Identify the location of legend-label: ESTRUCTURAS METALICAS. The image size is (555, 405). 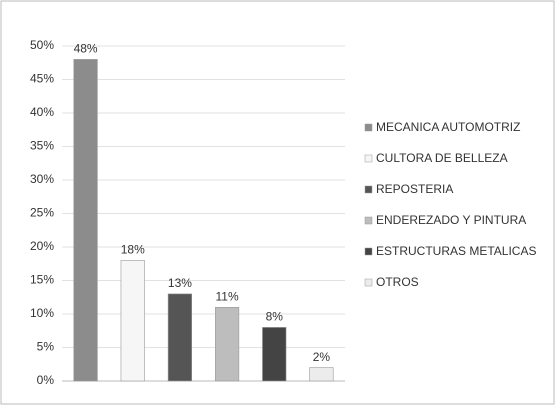
(456, 251).